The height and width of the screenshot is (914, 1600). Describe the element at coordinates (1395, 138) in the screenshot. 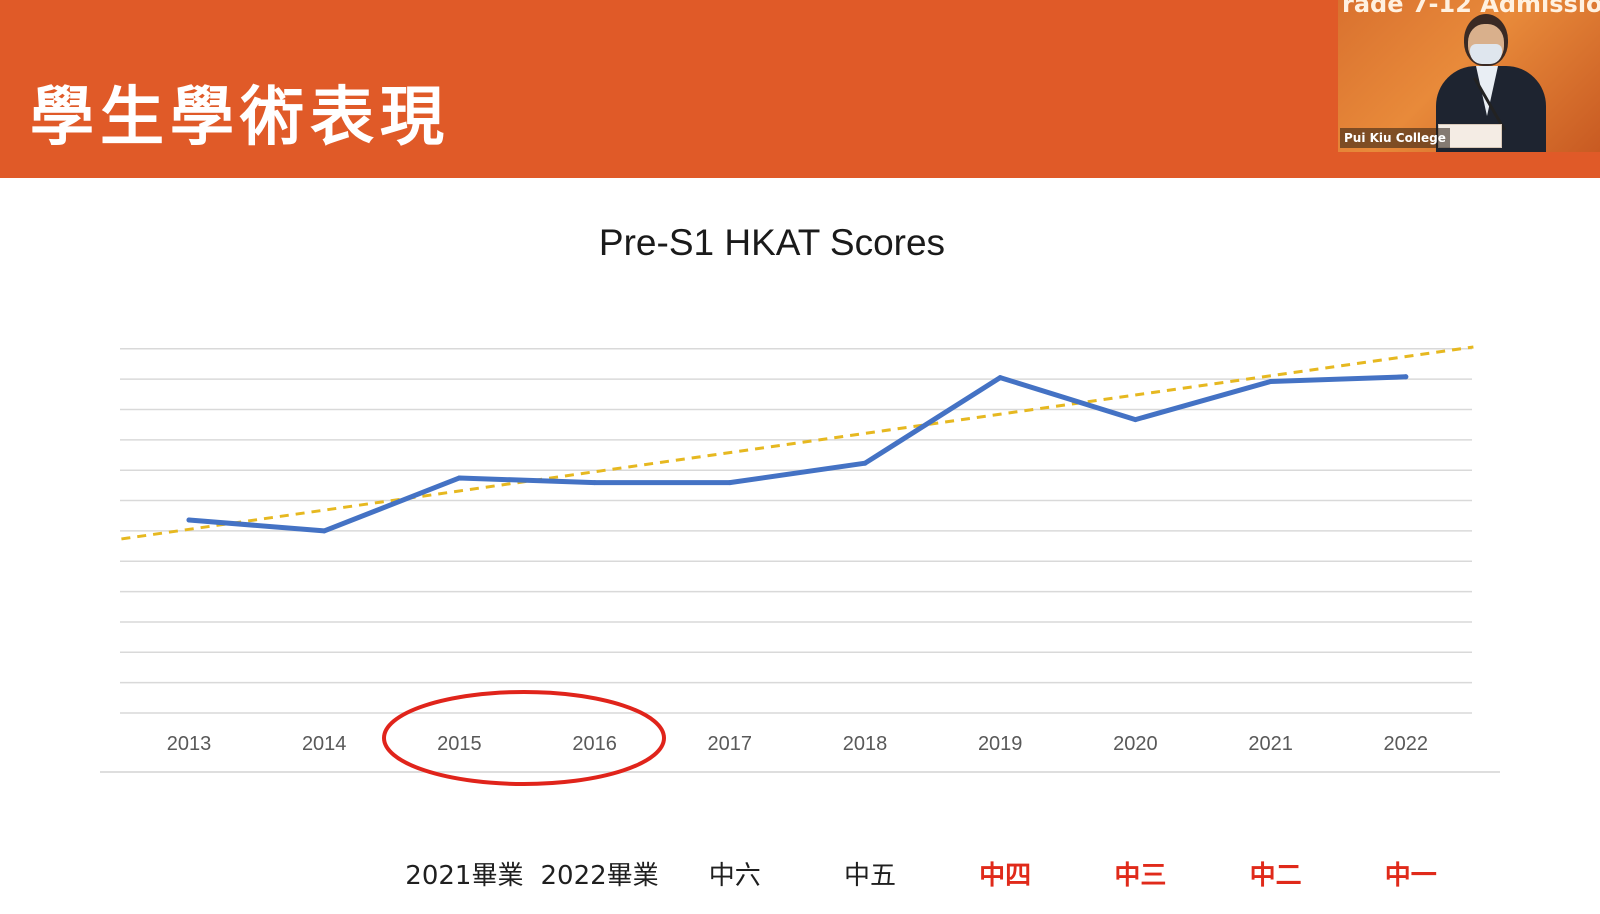

I see `video-caption-label: Pui Kiu College` at that location.